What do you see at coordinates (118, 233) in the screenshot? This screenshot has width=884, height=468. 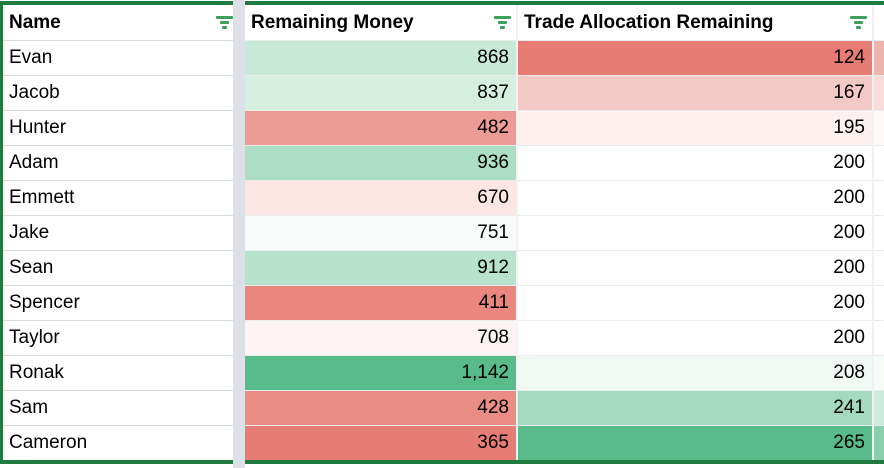 I see `cell-name: Jake` at bounding box center [118, 233].